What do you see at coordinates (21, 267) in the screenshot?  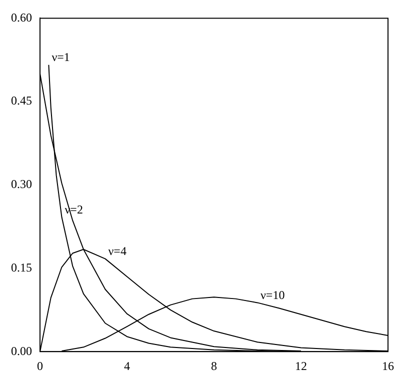 I see `y-tick-label: 0.15` at bounding box center [21, 267].